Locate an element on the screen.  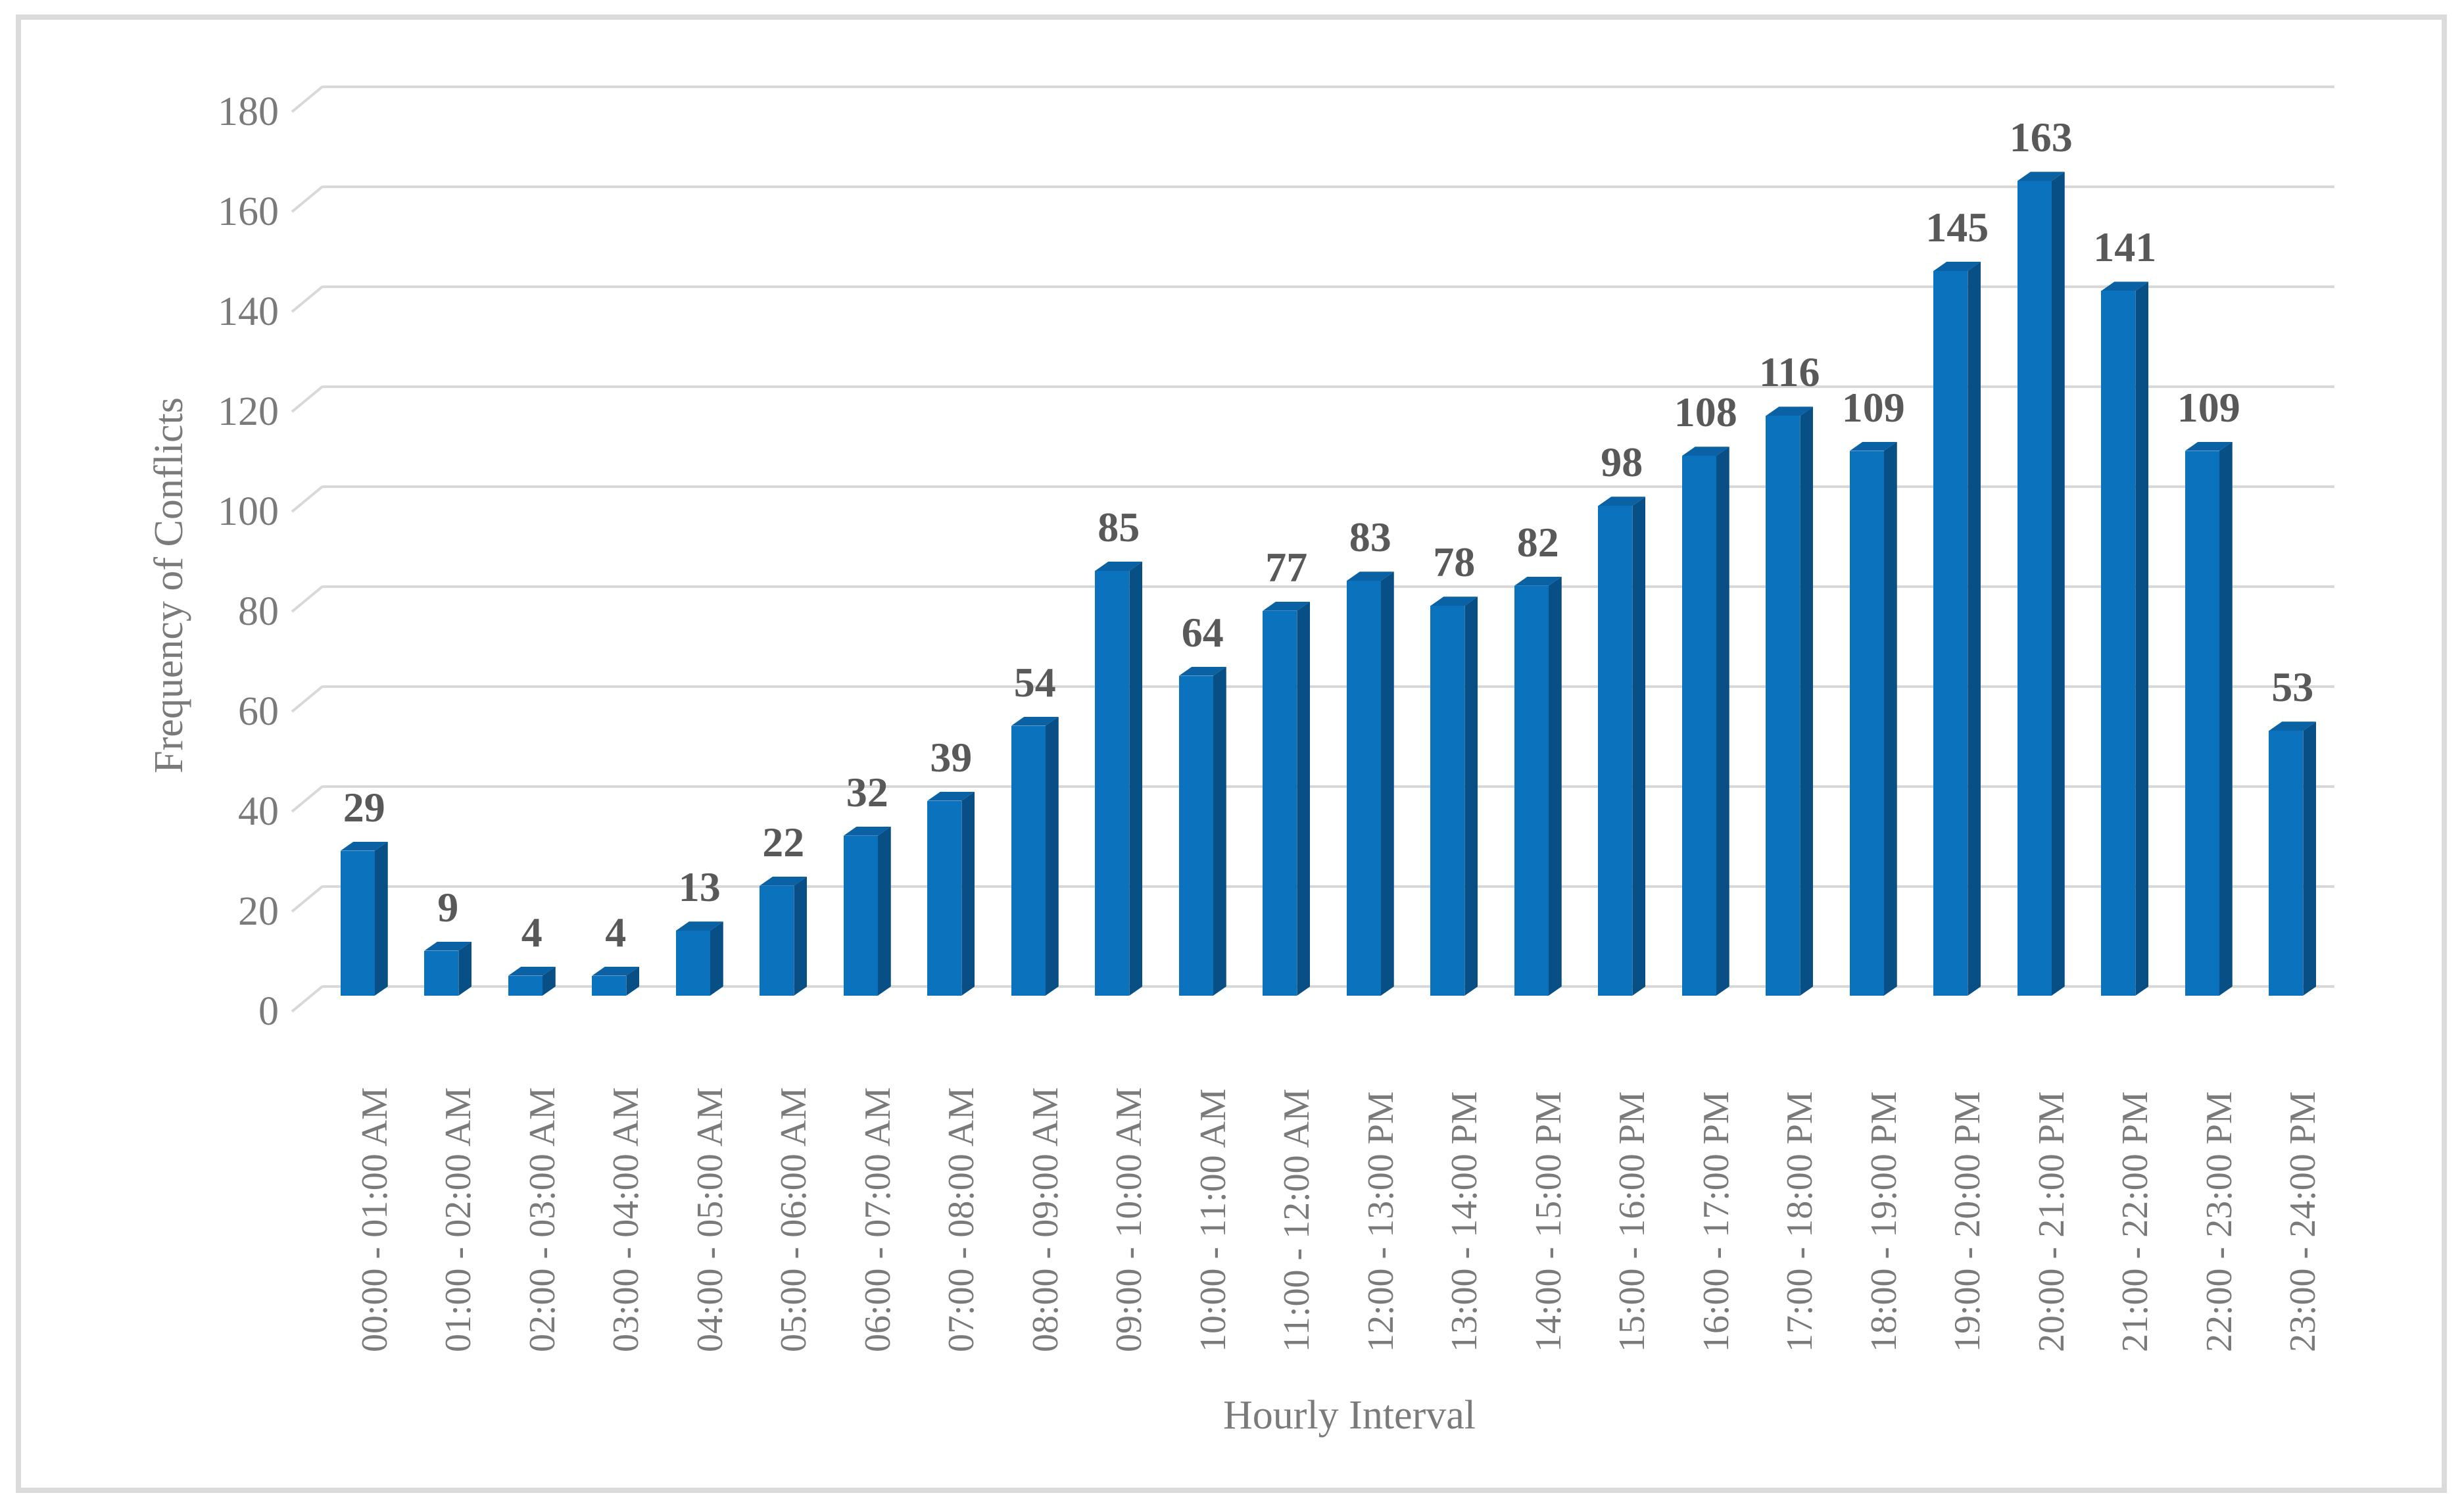
bar-value-label: 109 is located at coordinates (2208, 407).